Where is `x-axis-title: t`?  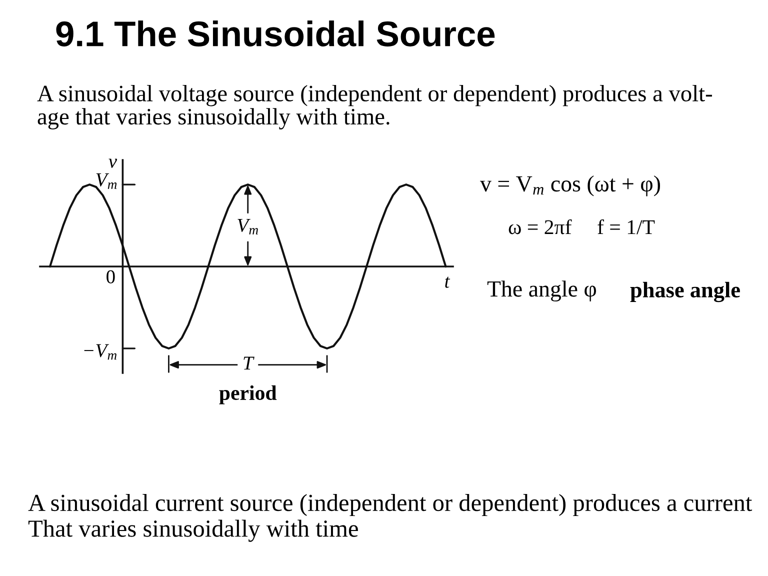
x-axis-title: t is located at coordinates (447, 282).